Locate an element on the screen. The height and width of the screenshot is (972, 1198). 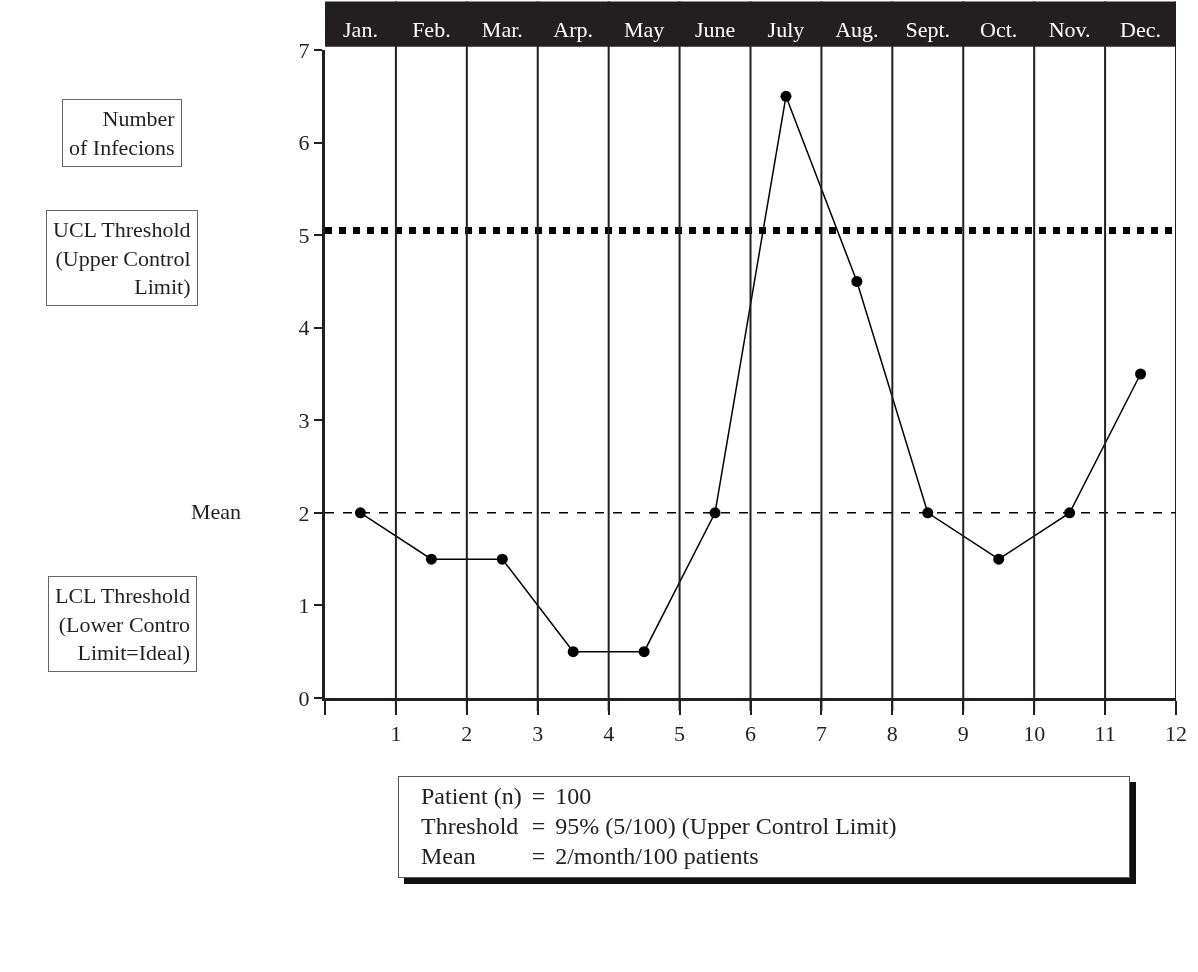
y-tick-label: 1 is located at coordinates (304, 606).